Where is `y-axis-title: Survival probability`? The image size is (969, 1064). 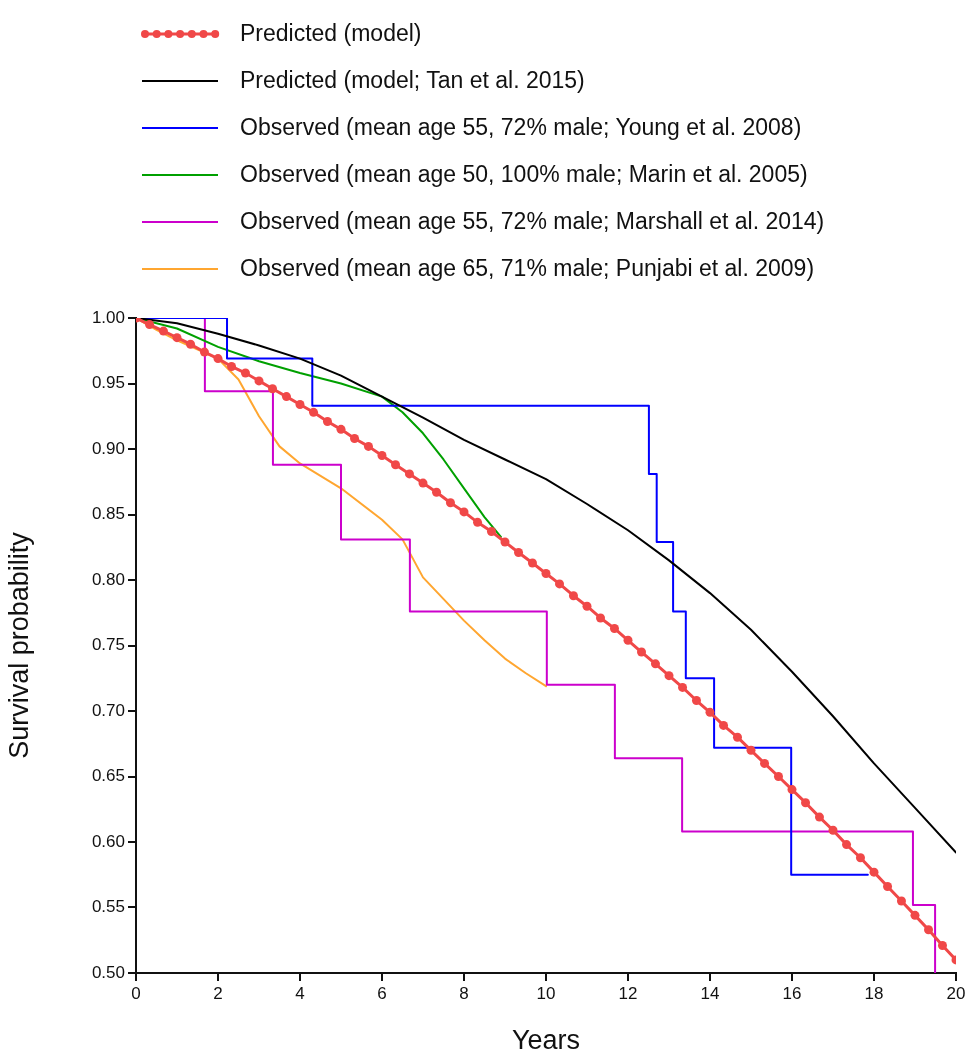 y-axis-title: Survival probability is located at coordinates (18, 645).